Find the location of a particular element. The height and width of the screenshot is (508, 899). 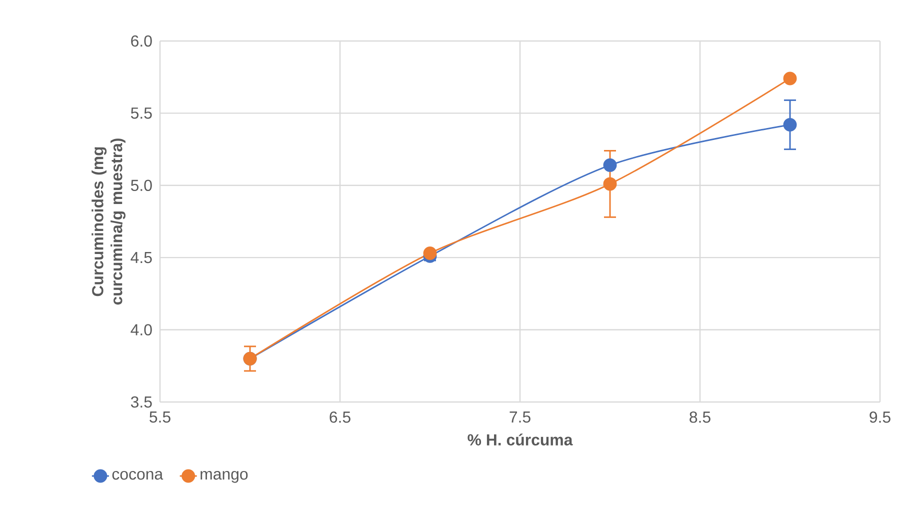

y-tick-label: 6.0 is located at coordinates (141, 41).